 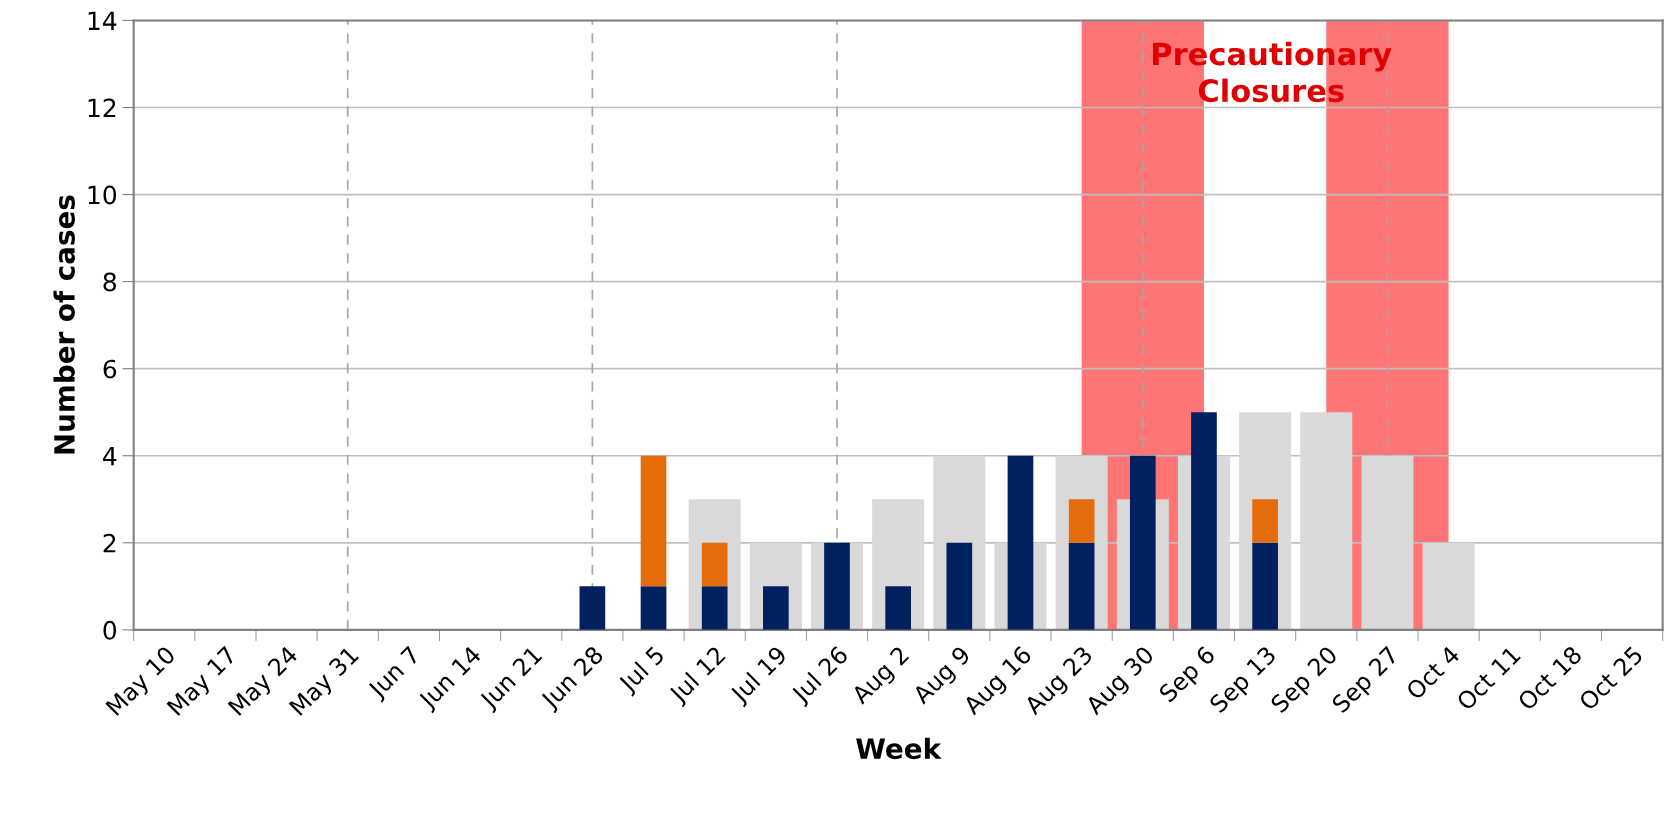 I want to click on y-tick-label: 10, so click(x=102, y=195).